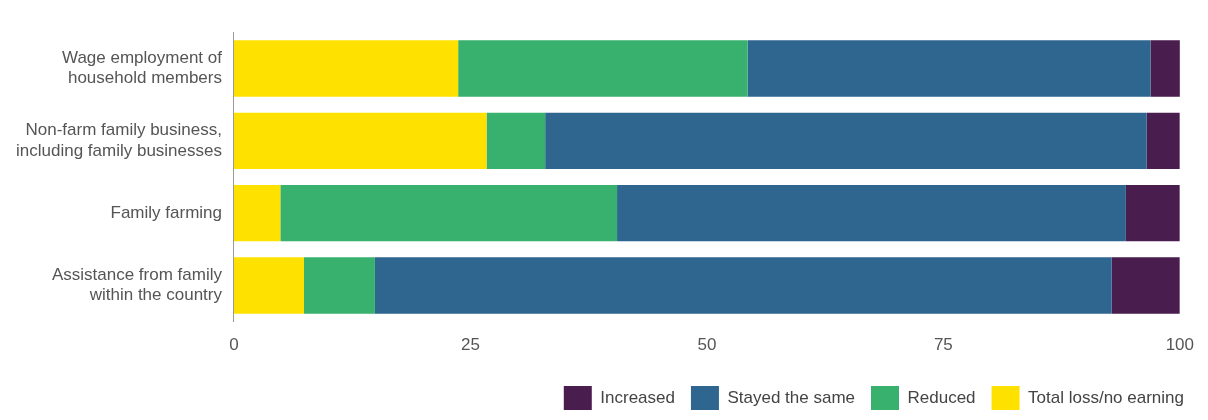  Describe the element at coordinates (118, 140) in the screenshot. I see `y-tick-label: Non-farm family business, including family businesses` at that location.